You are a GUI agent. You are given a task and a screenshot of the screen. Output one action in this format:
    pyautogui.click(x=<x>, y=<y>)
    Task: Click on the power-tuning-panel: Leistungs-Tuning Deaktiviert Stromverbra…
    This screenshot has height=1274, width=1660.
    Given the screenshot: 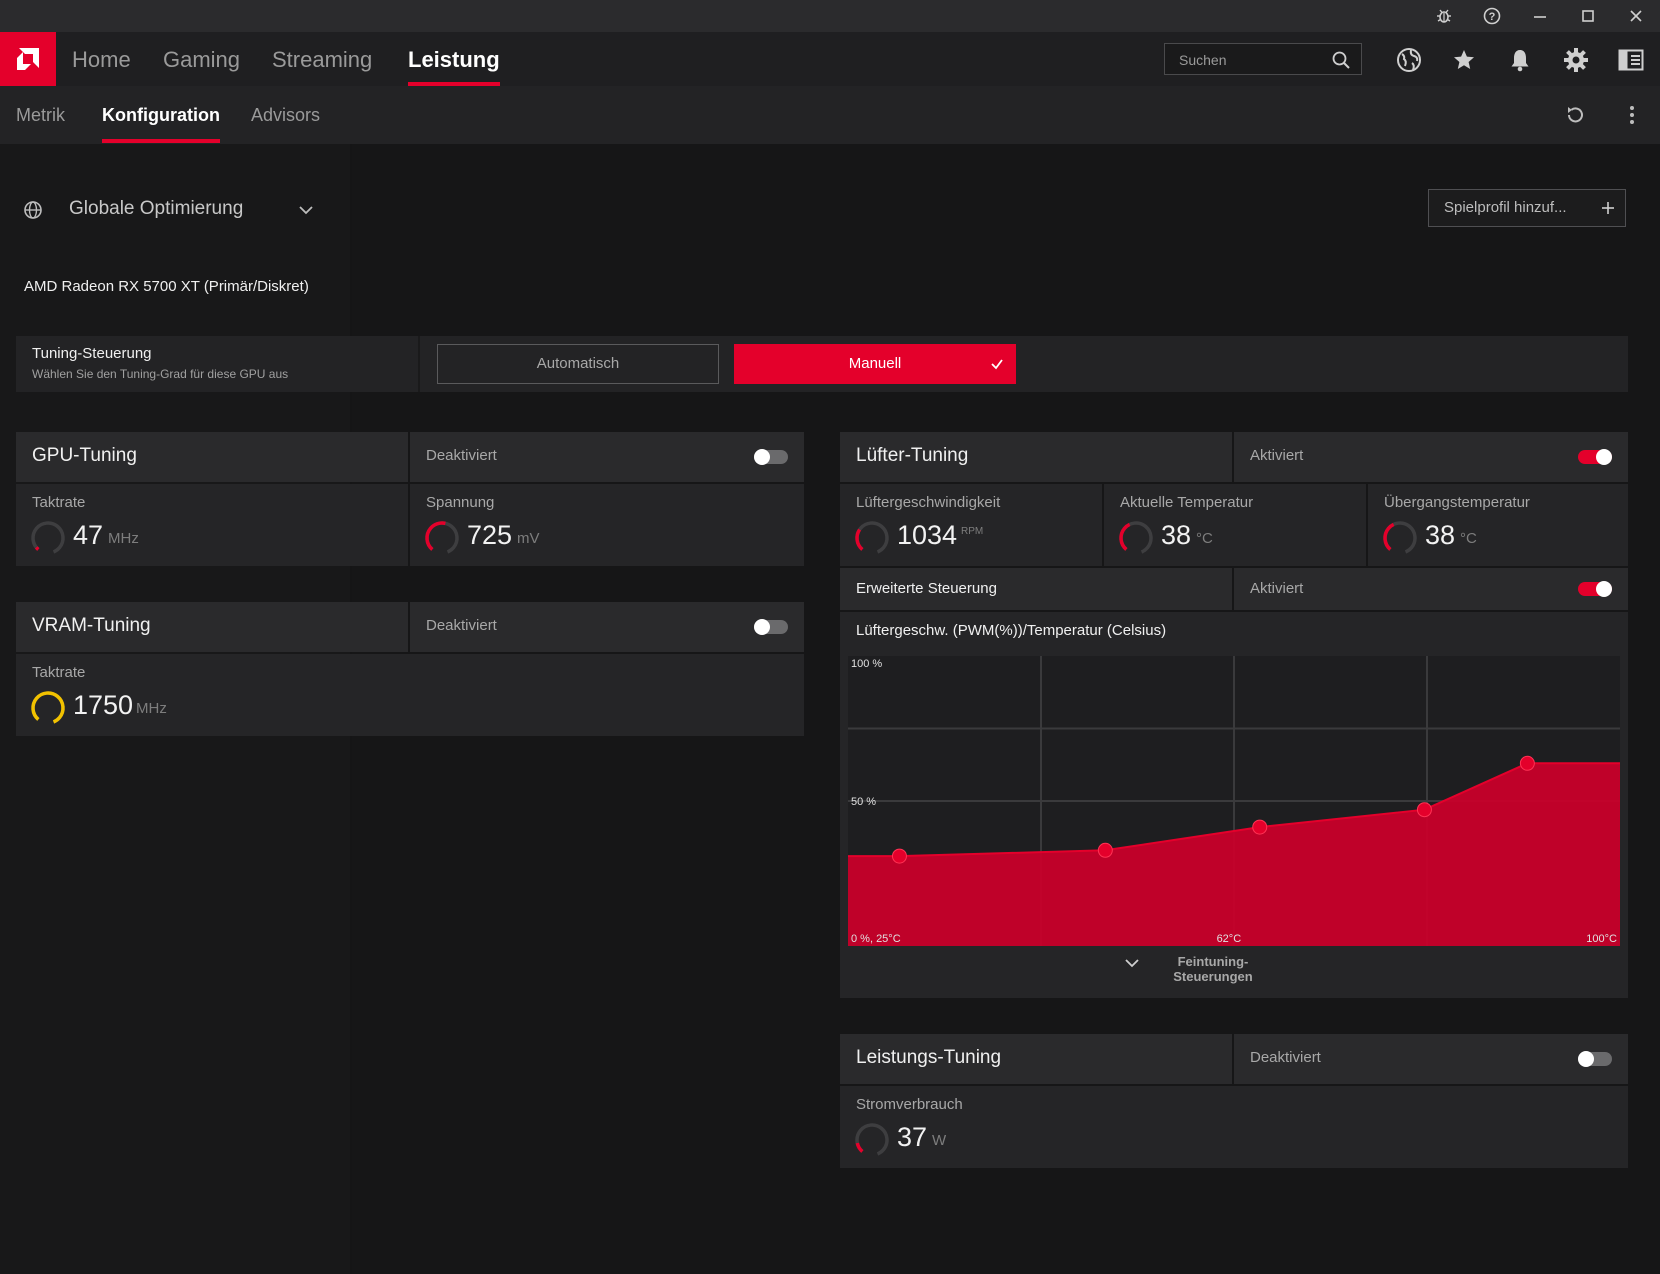 What is the action you would take?
    pyautogui.click(x=1234, y=1101)
    